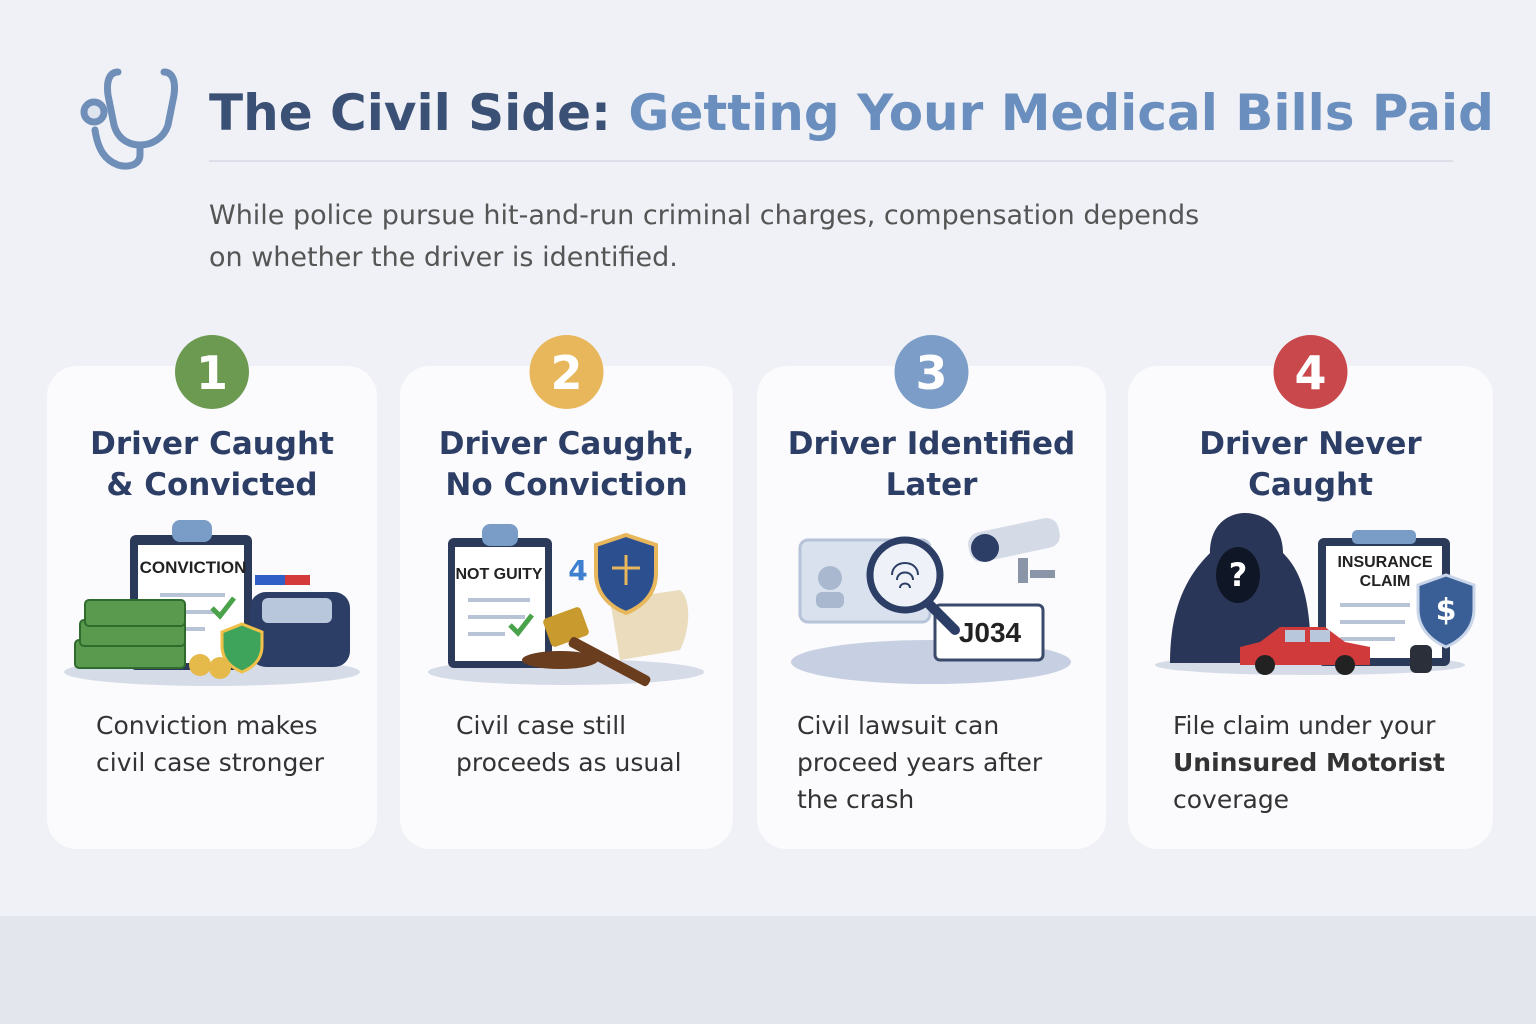 This screenshot has height=1024, width=1536. What do you see at coordinates (1061, 113) in the screenshot?
I see `title-accent: Getting Your Medical Bills Paid` at bounding box center [1061, 113].